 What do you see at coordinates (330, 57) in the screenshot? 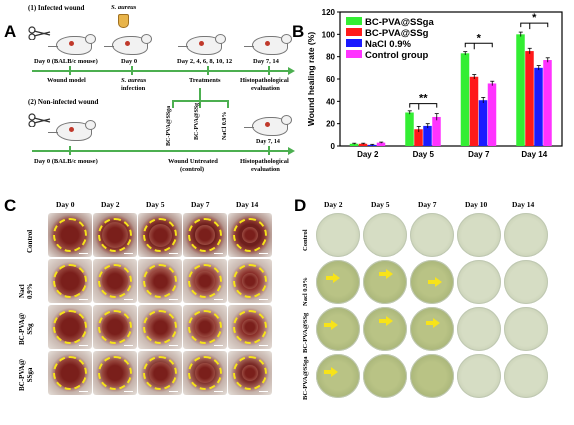
I see `y-tick-label: 80` at bounding box center [330, 57].